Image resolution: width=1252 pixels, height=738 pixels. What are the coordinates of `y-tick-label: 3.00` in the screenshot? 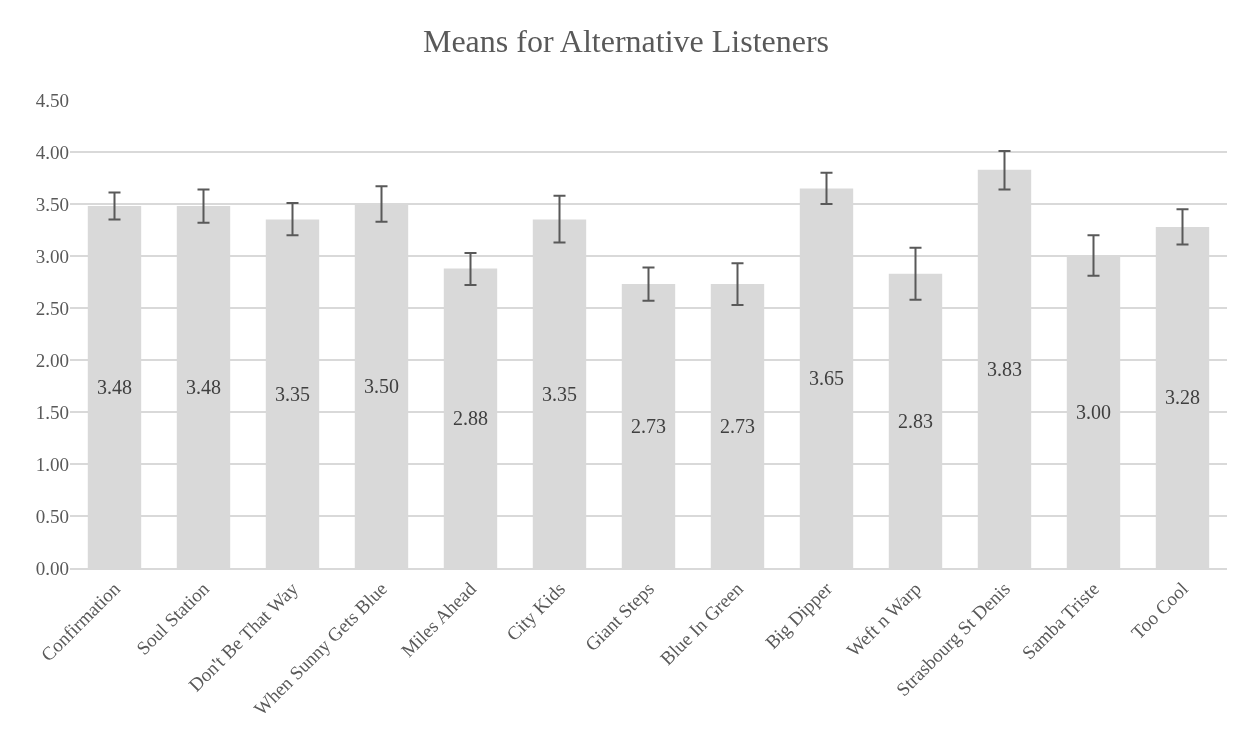 It's located at (52, 256).